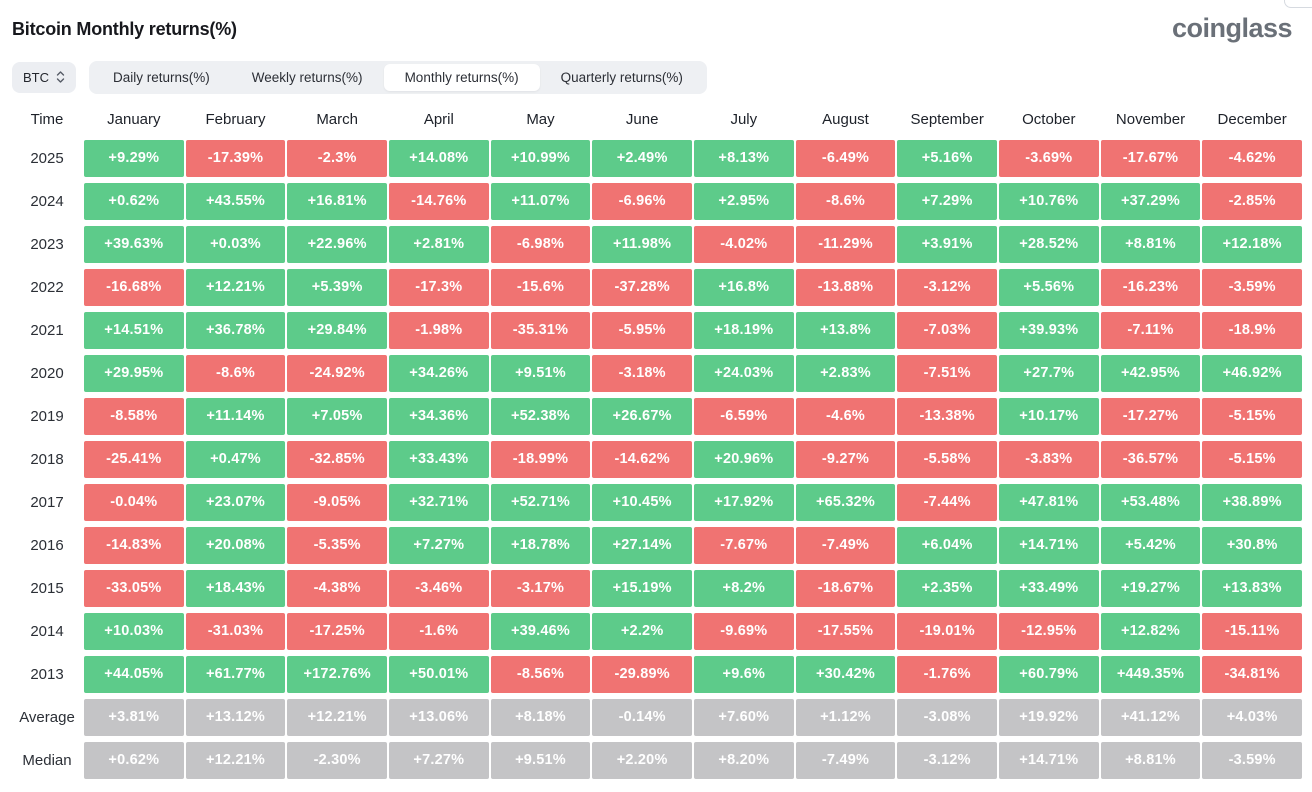  Describe the element at coordinates (1048, 674) in the screenshot. I see `return-cell-2013-october: +60.79%` at that location.